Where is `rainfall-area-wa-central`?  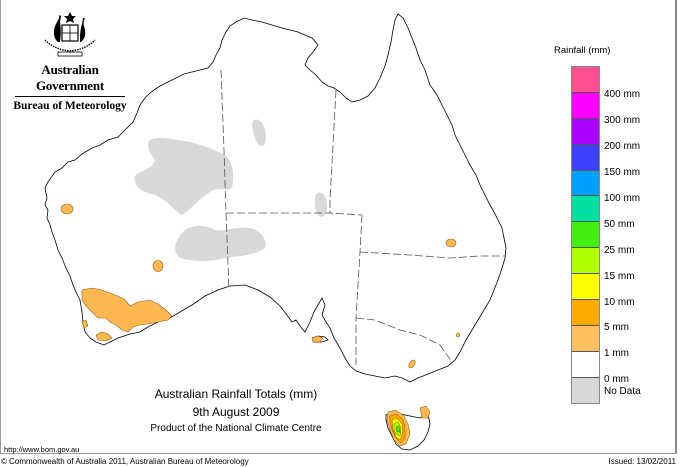
rainfall-area-wa-central is located at coordinates (158, 266).